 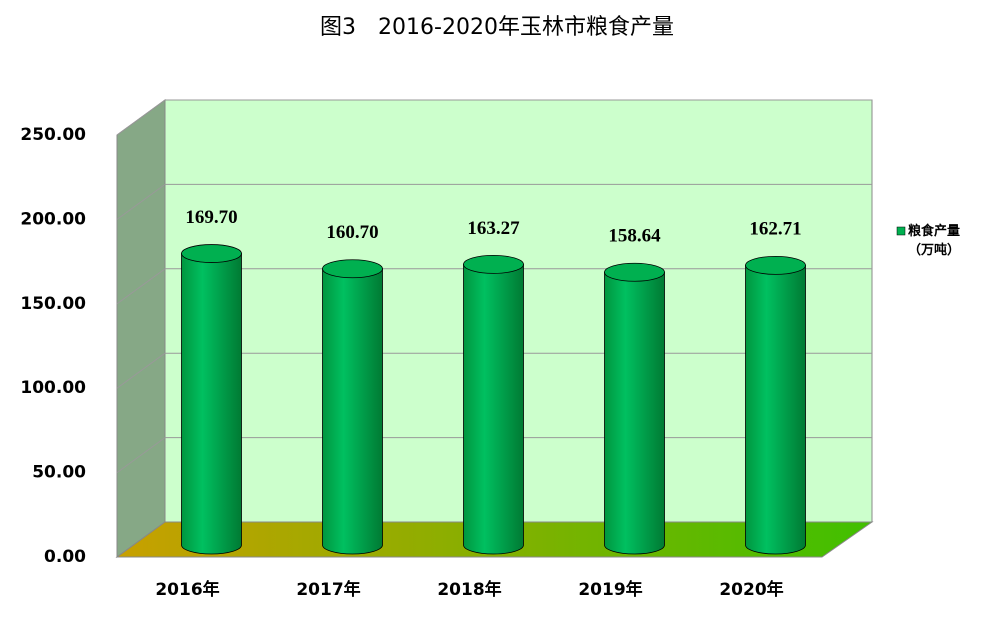 I want to click on value-label: 158.64, so click(x=634, y=236).